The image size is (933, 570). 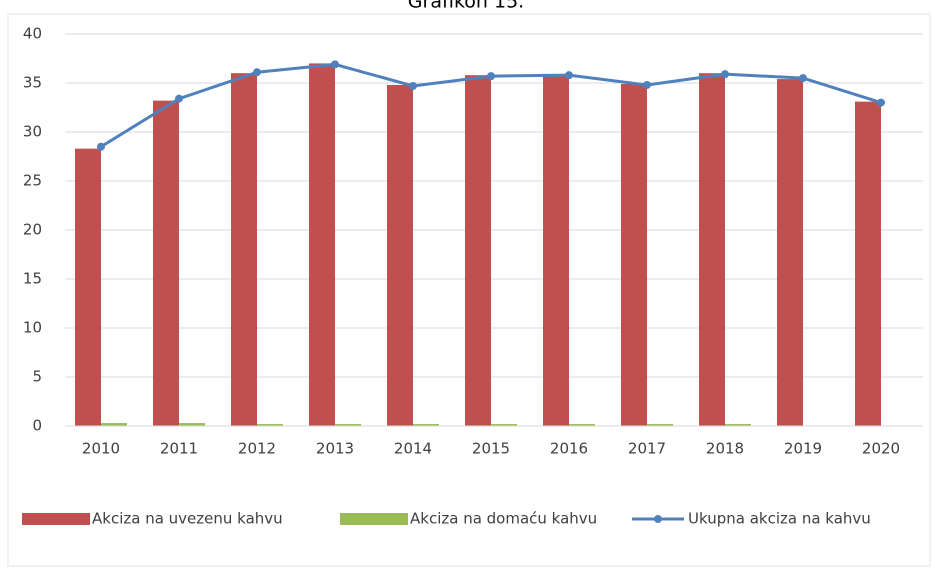 What do you see at coordinates (187, 519) in the screenshot?
I see `legend-label: Akciza na uvezenu kahvu` at bounding box center [187, 519].